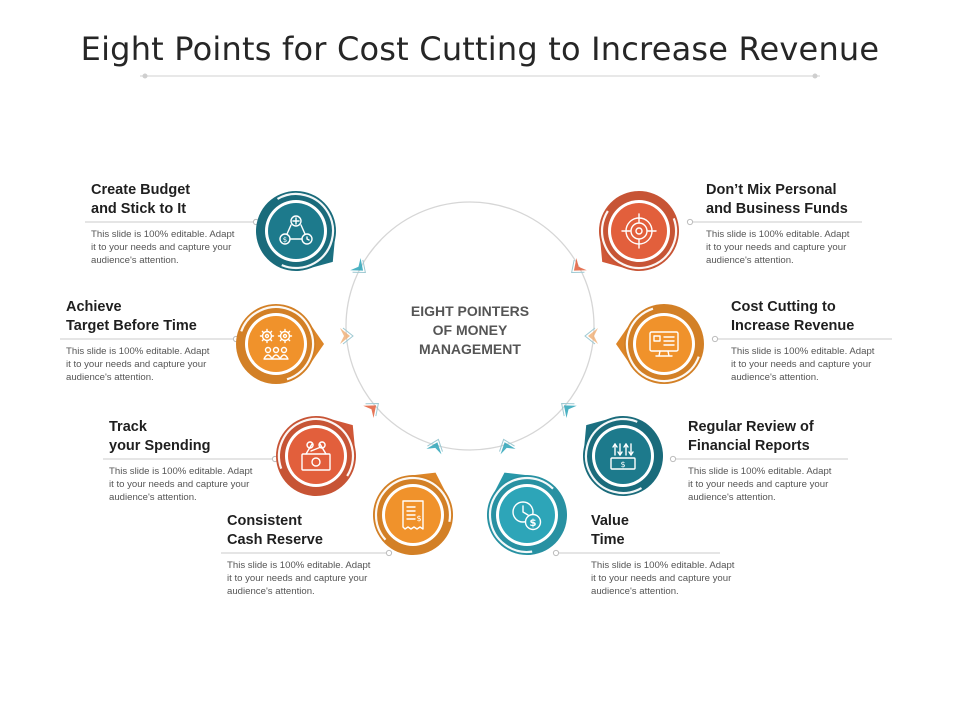 The height and width of the screenshot is (720, 960). What do you see at coordinates (470, 311) in the screenshot?
I see `center-line-1: EIGHT POINTERS` at bounding box center [470, 311].